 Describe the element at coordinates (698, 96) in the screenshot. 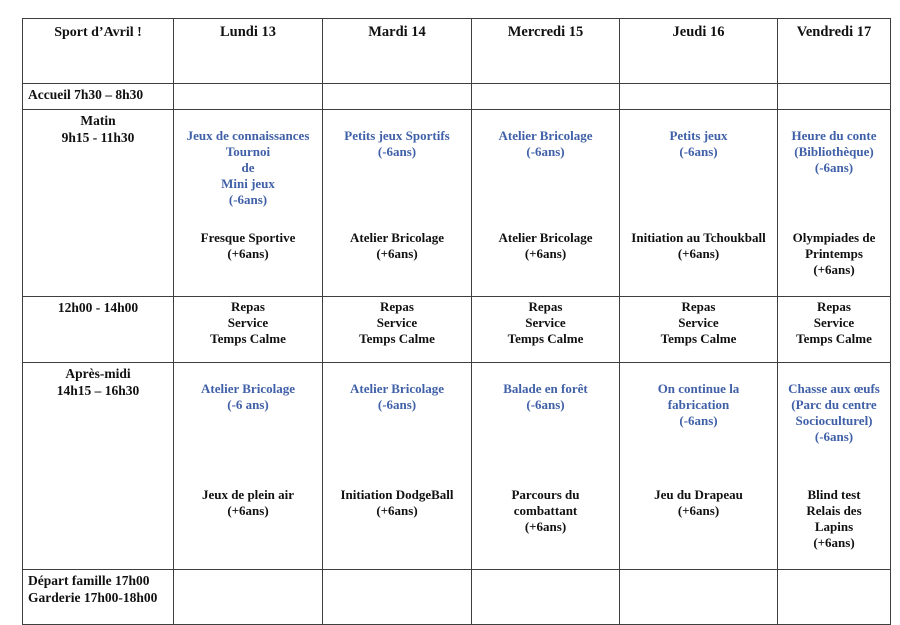

I see `cell-accueil-jeudi` at that location.